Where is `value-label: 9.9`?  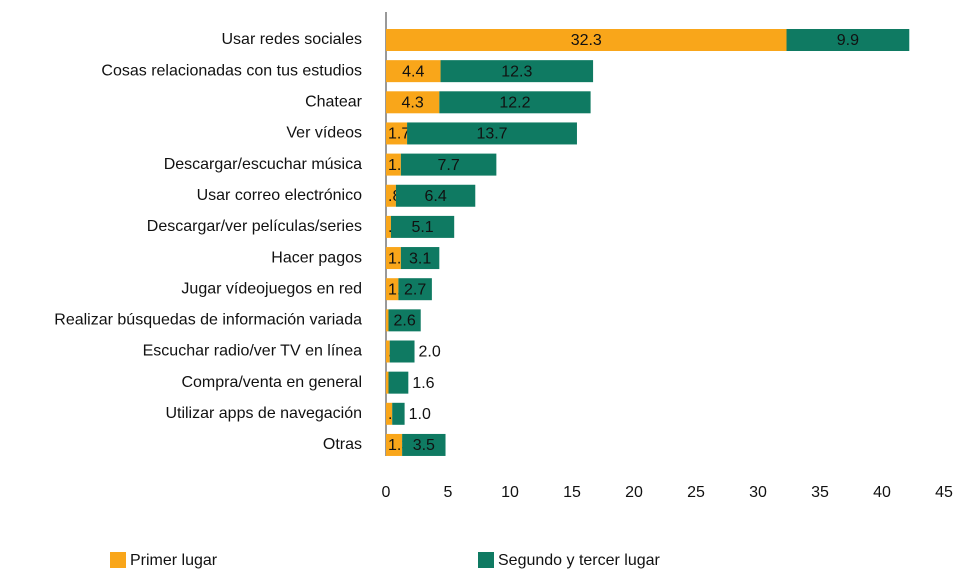 value-label: 9.9 is located at coordinates (848, 40).